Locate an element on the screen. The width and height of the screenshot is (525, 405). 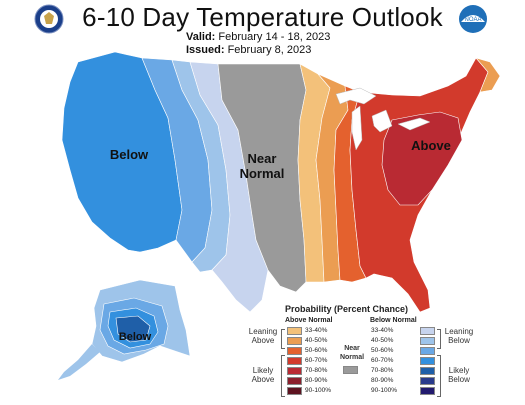
above-swatch-label-5: 70-80% is located at coordinates (316, 370).